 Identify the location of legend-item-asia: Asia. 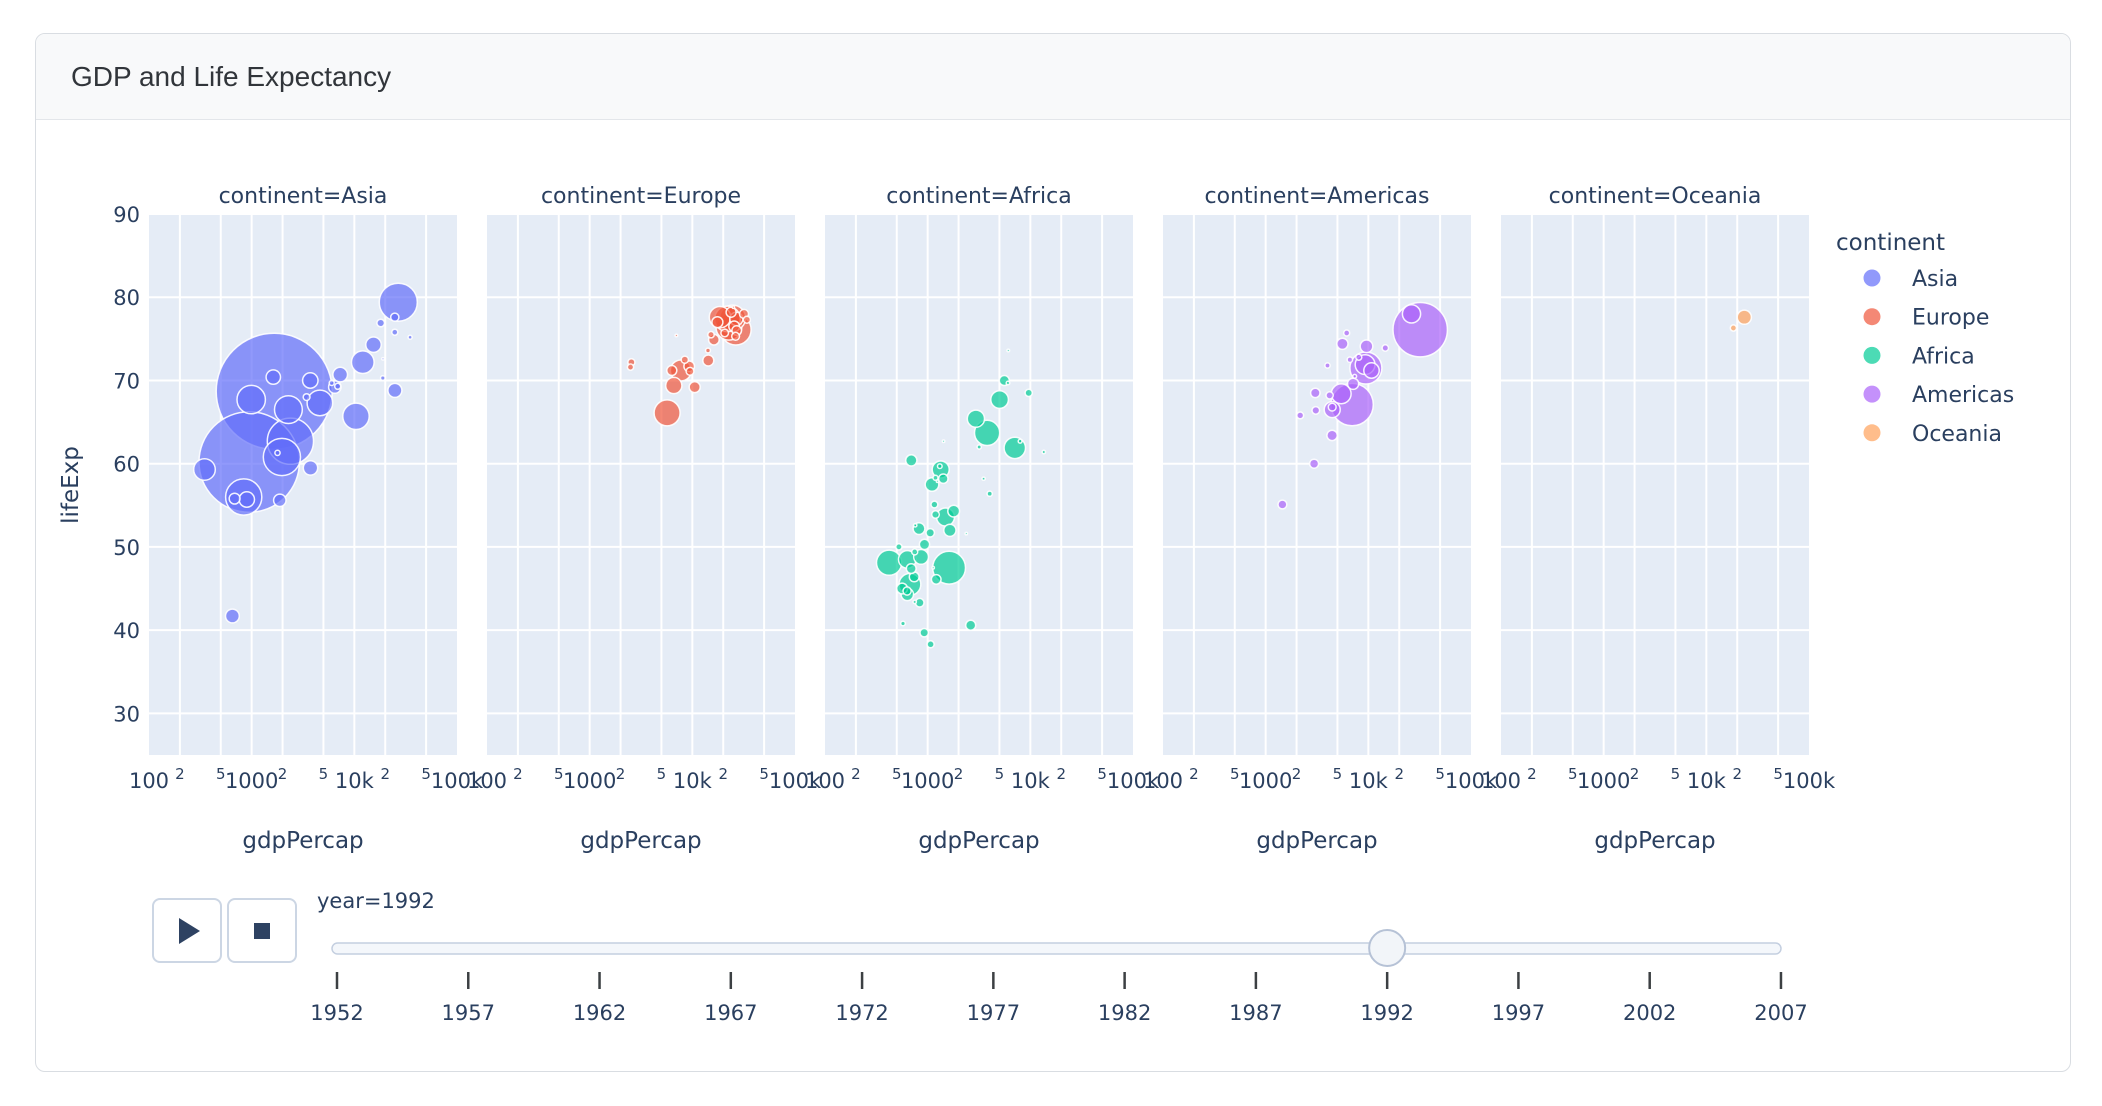
(1911, 279).